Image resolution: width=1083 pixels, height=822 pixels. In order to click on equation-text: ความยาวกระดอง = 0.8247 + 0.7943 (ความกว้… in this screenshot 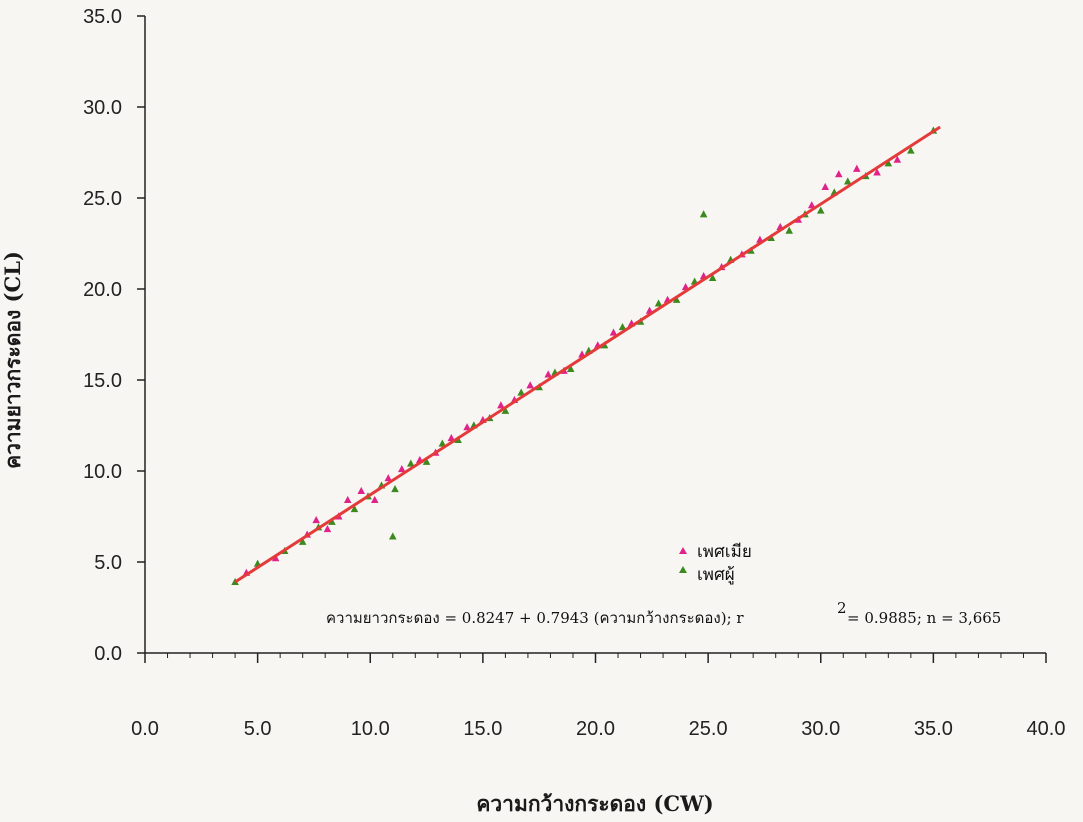, I will do `click(535, 618)`.